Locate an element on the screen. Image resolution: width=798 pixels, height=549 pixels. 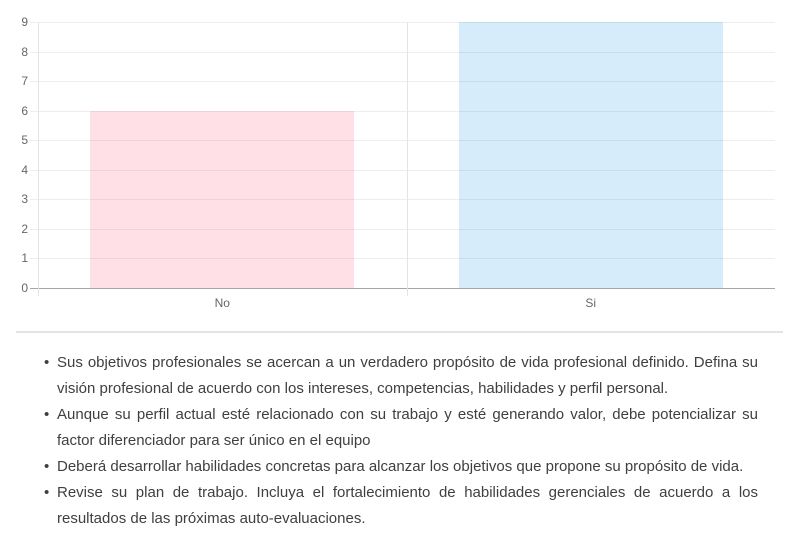
bar-no is located at coordinates (222, 199).